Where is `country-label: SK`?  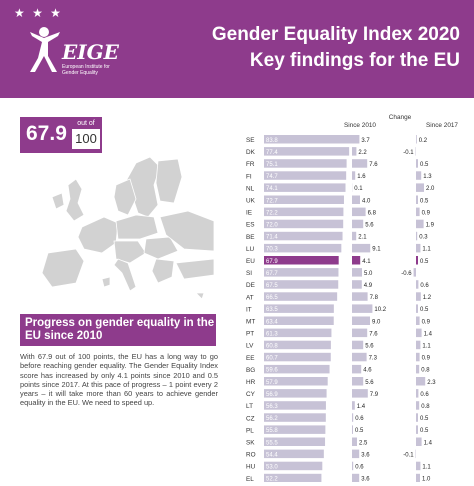 country-label: SK is located at coordinates (250, 443).